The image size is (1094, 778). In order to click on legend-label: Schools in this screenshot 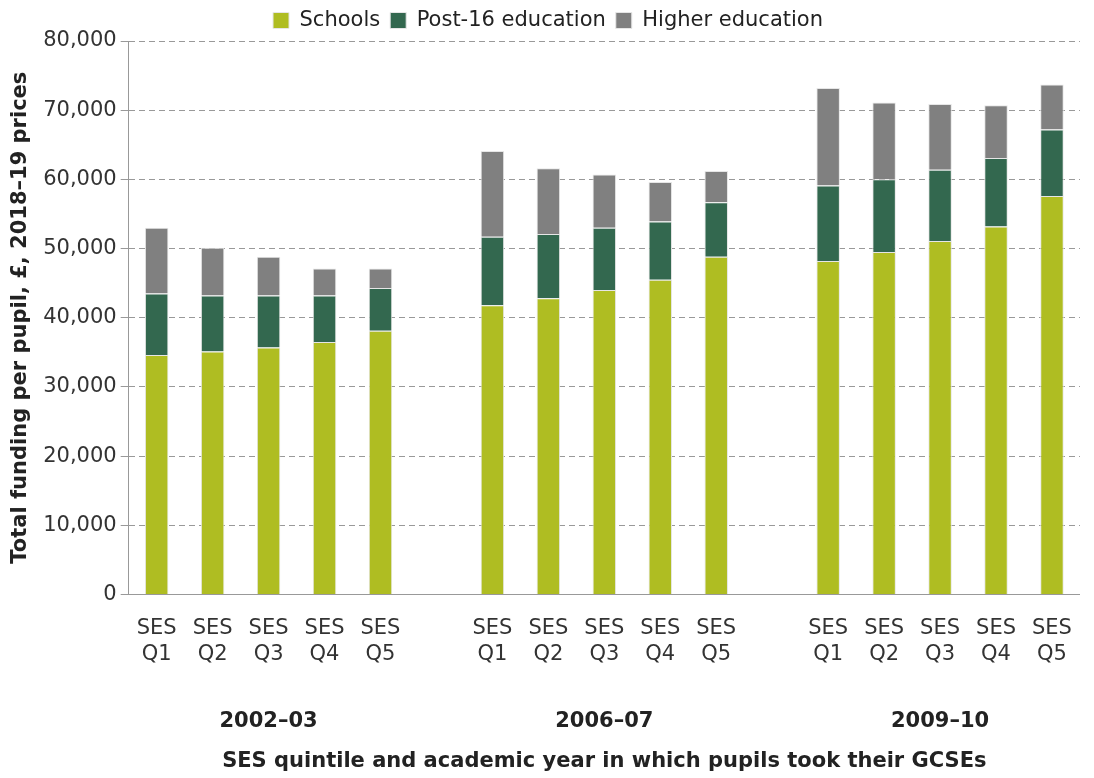, I will do `click(340, 18)`.